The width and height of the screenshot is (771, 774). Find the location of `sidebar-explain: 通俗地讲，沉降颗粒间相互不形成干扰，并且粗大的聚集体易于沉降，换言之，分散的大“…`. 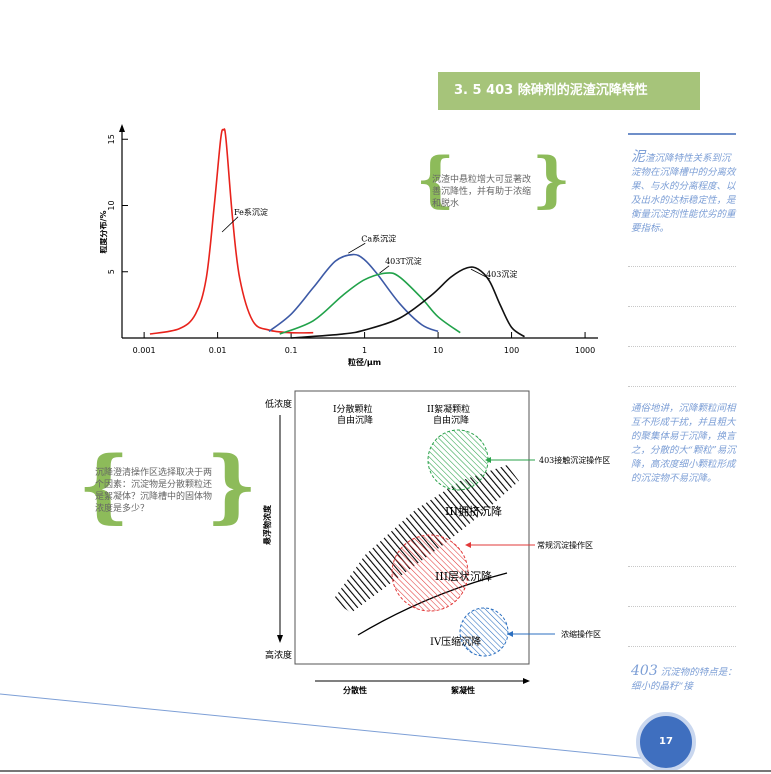

sidebar-explain: 通俗地讲，沉降颗粒间相互不形成干扰，并且粗大的聚集体易于沉降，换言之，分散的大“… is located at coordinates (683, 443).